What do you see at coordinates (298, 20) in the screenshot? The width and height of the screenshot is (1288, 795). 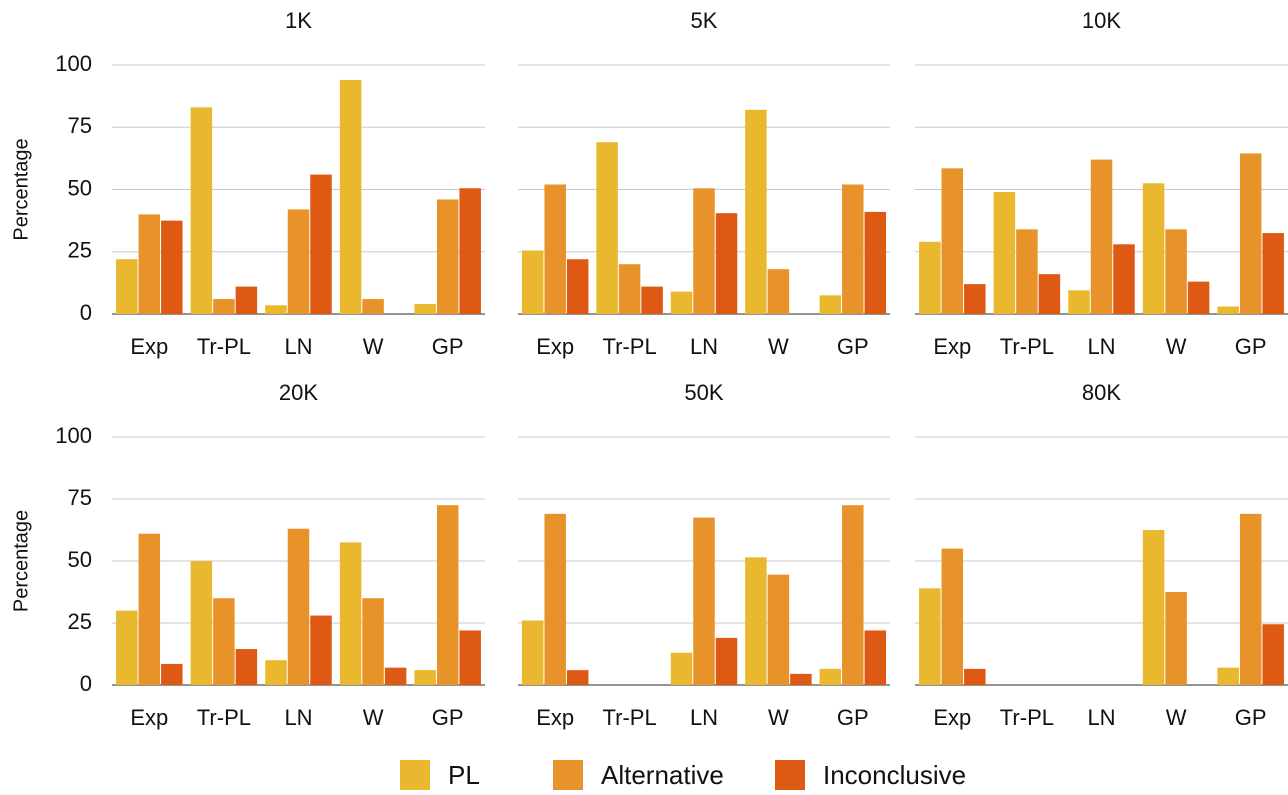 I see `chart-title: 1K` at bounding box center [298, 20].